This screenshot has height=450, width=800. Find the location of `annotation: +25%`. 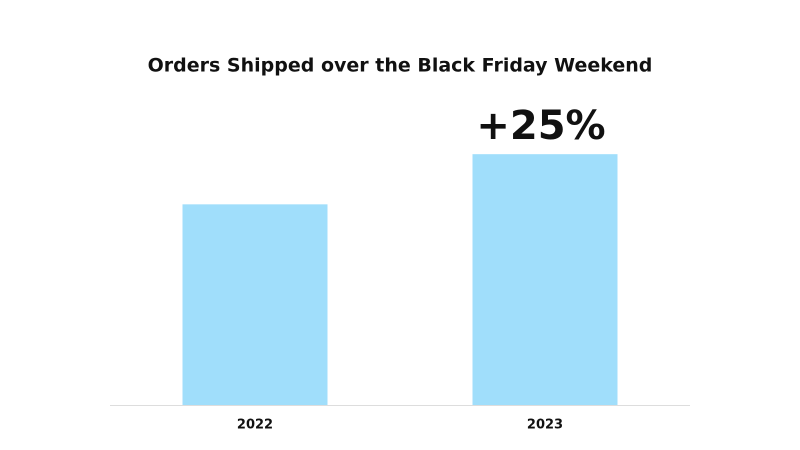

annotation: +25% is located at coordinates (540, 126).